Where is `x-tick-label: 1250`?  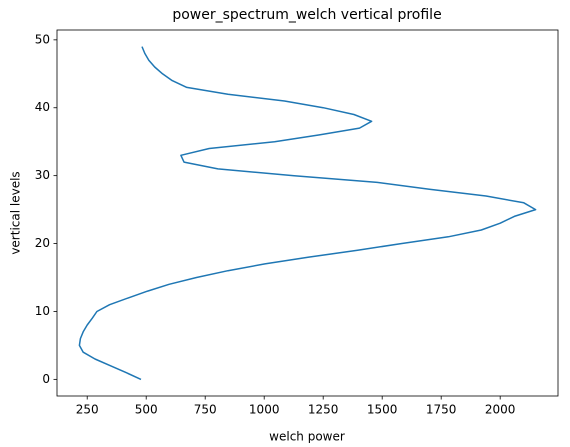 x-tick-label: 1250 is located at coordinates (323, 410).